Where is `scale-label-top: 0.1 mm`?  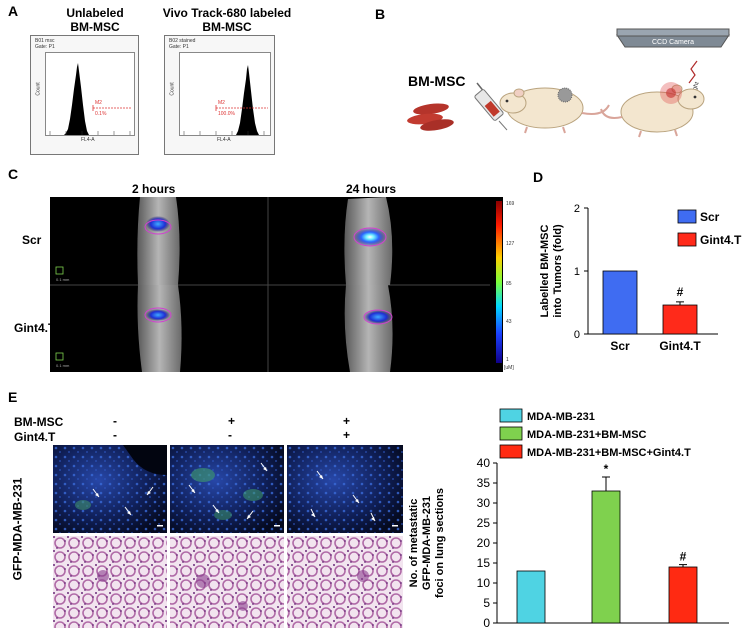 scale-label-top: 0.1 mm is located at coordinates (63, 279).